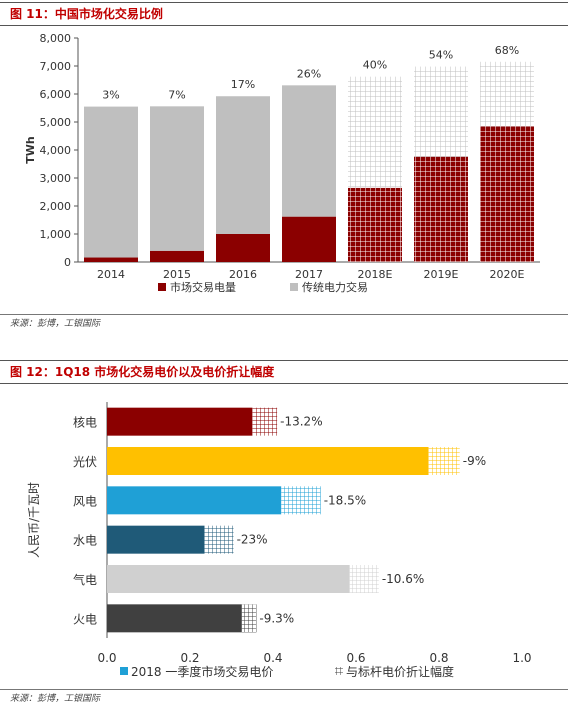  Describe the element at coordinates (474, 461) in the screenshot. I see `data-label-discount: -9%` at that location.